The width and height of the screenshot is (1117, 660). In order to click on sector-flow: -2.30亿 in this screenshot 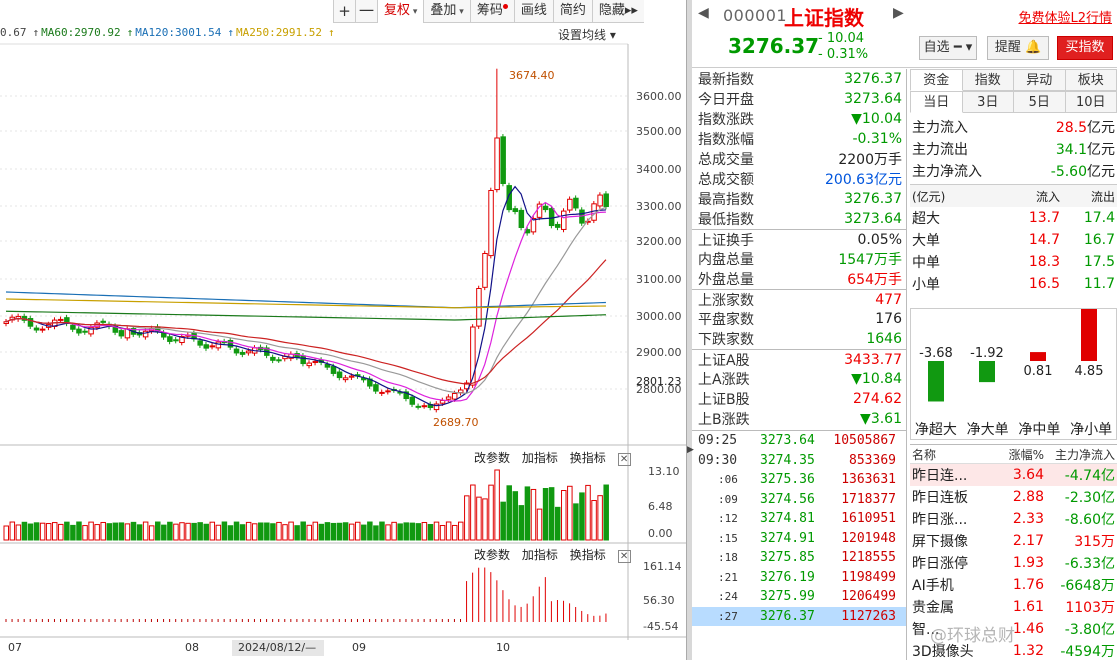, I will do `click(1089, 498)`.